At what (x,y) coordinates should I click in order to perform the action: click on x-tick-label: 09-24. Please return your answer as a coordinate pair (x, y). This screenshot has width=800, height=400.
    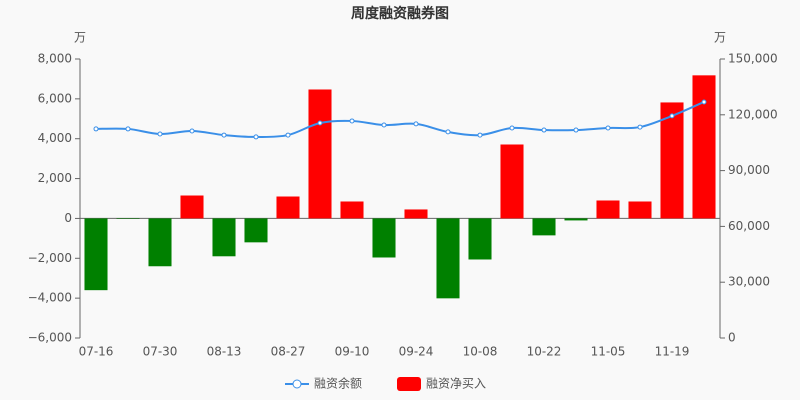
    Looking at the image, I should click on (416, 352).